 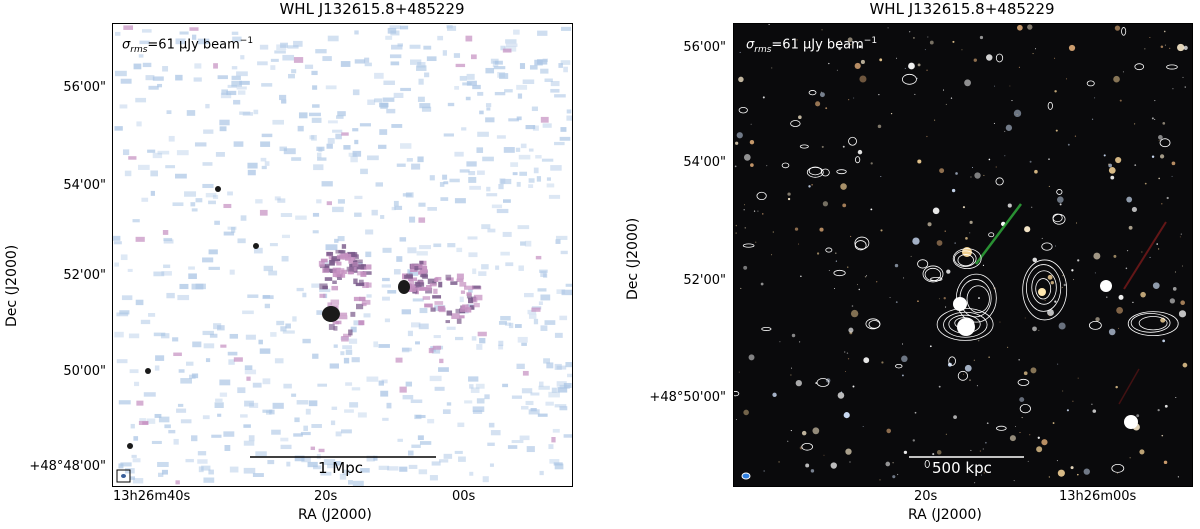 I want to click on compact-source, so click(x=148, y=371).